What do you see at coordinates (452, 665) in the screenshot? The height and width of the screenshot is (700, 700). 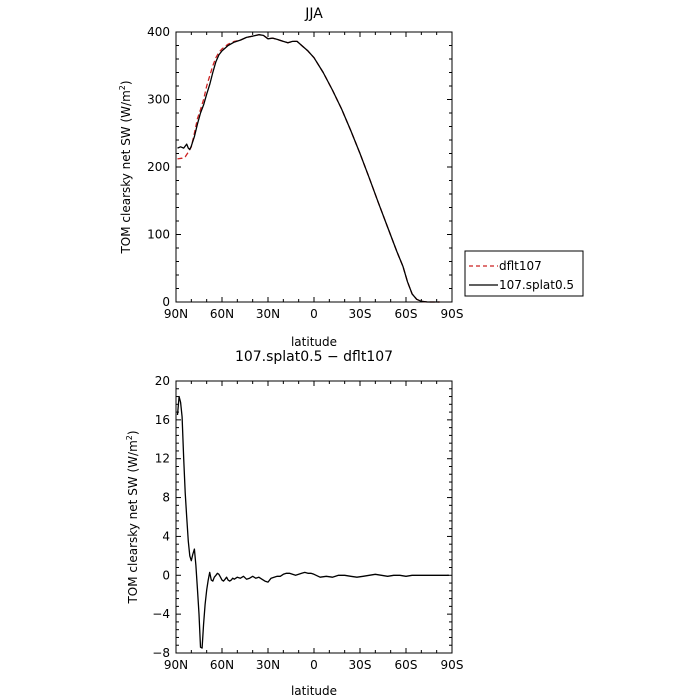 I see `bottom-x-tick-label: 90S` at bounding box center [452, 665].